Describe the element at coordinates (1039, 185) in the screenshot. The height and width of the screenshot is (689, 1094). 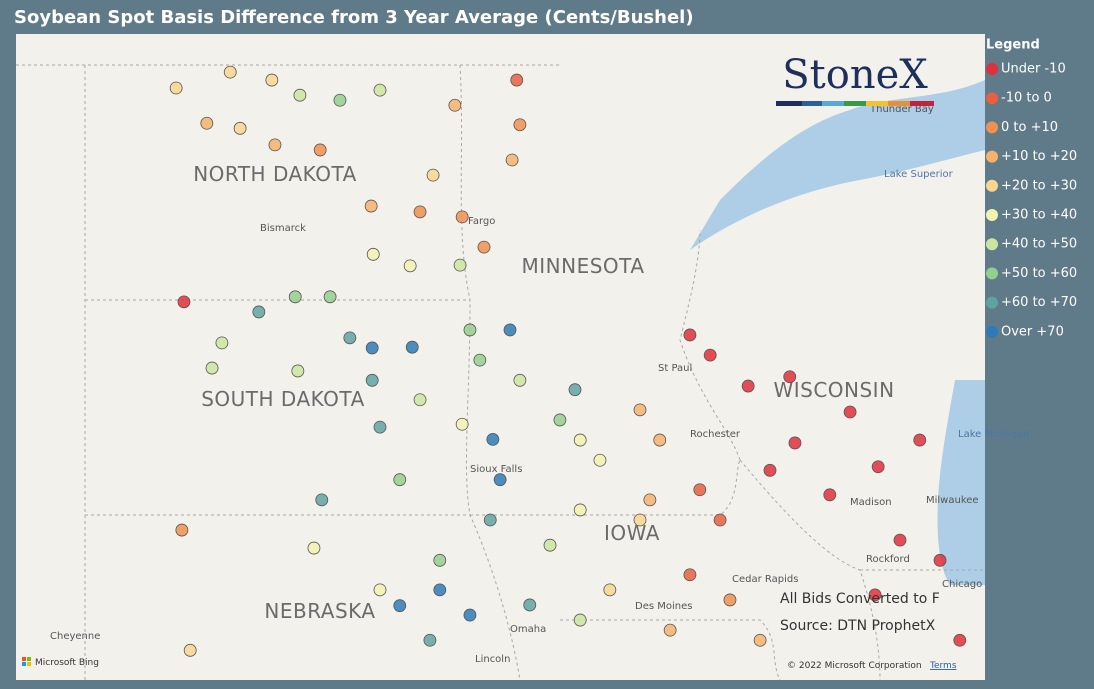
I see `legend-label: +20 to +30` at that location.